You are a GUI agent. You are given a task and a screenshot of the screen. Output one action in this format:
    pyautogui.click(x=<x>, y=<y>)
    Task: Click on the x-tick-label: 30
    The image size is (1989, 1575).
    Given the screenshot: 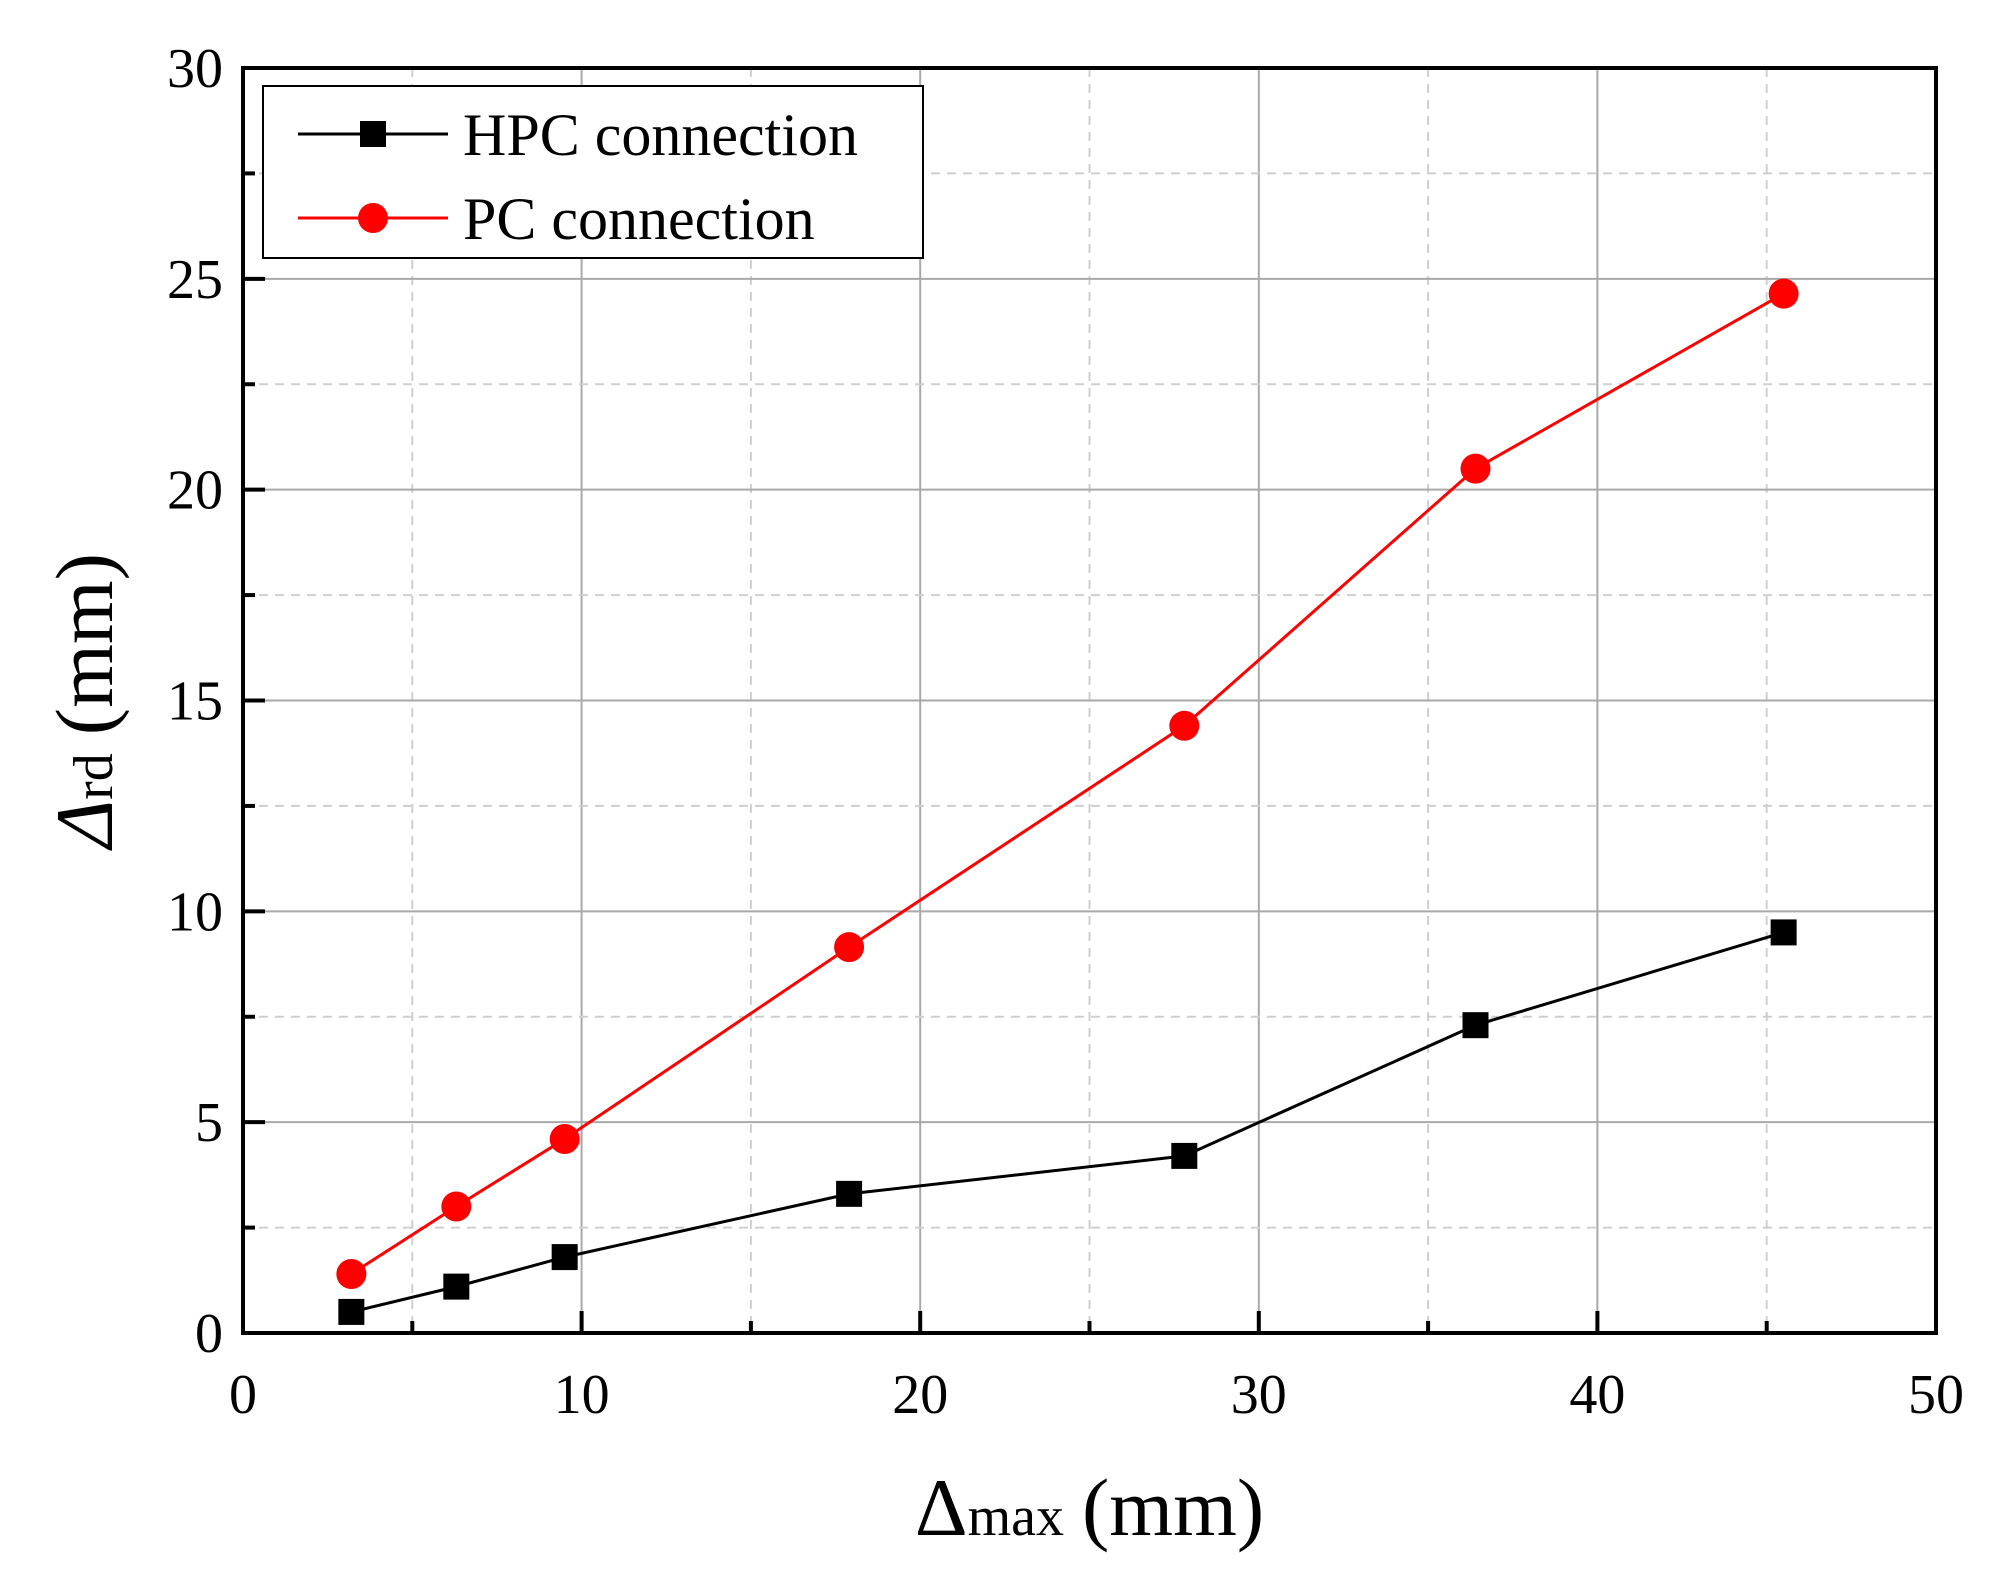 What is the action you would take?
    pyautogui.click(x=1259, y=1395)
    